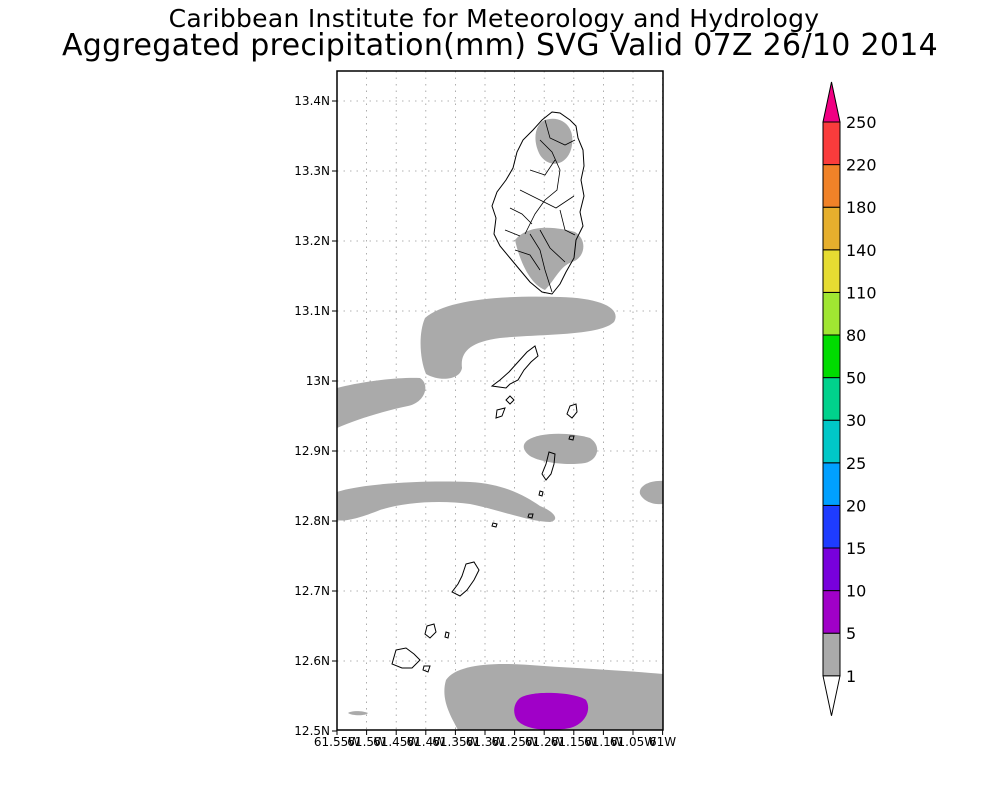 The image size is (1000, 800). I want to click on lat-tick-label: 12.6N, so click(312, 661).